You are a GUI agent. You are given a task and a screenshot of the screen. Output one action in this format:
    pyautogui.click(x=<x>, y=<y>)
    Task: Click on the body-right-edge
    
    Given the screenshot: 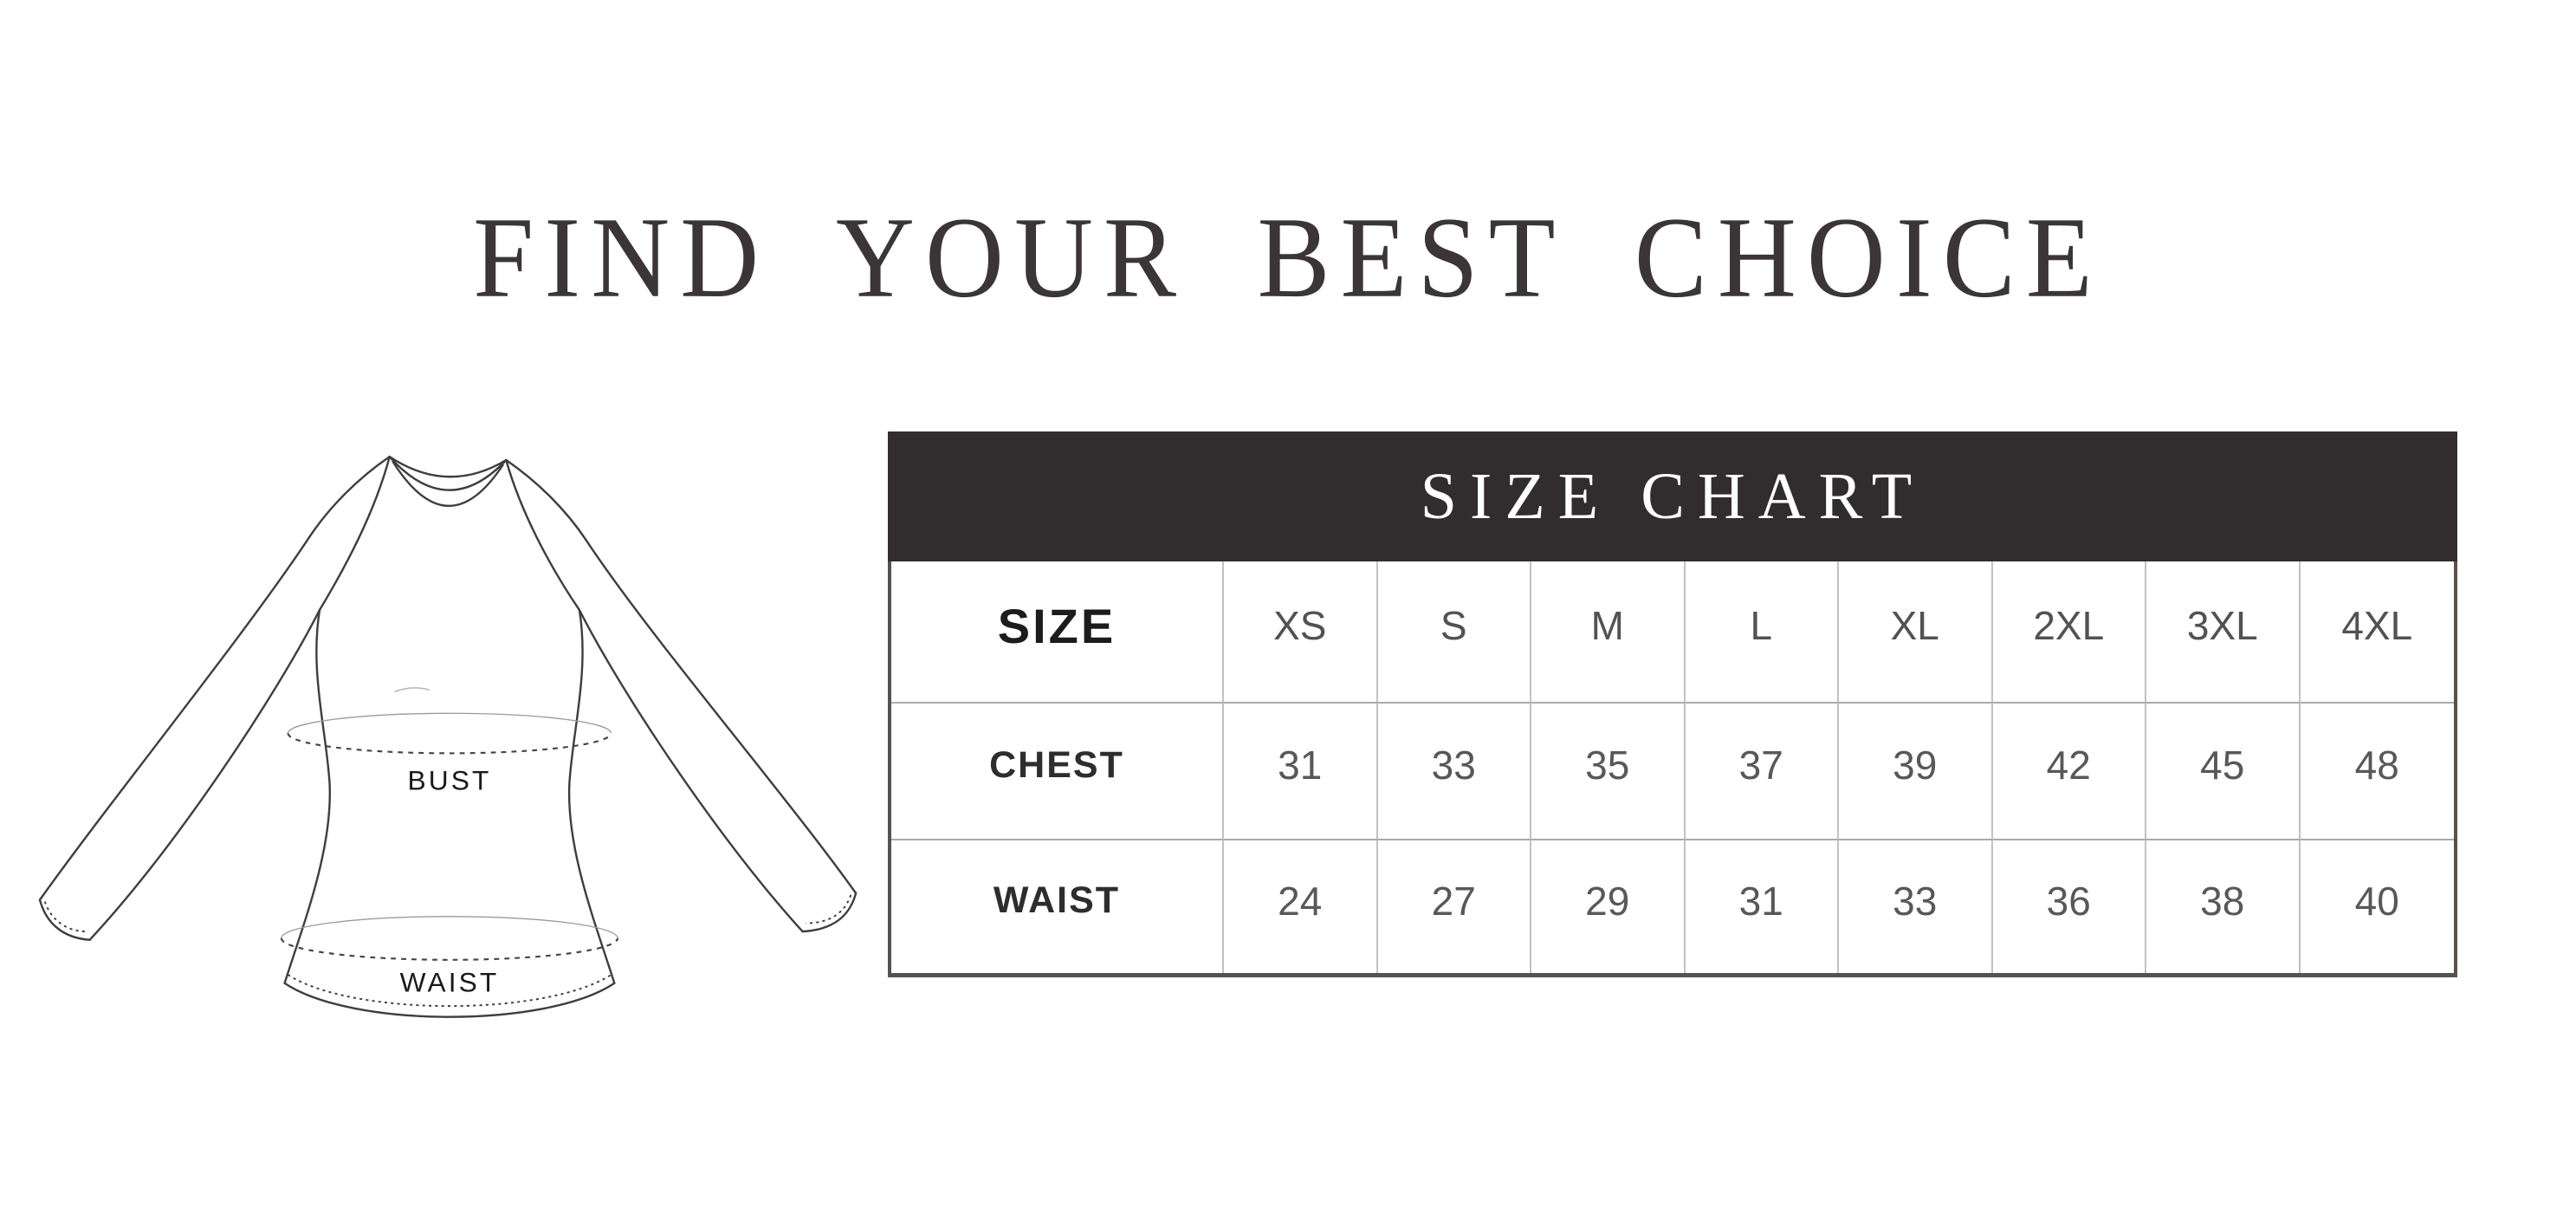 What is the action you would take?
    pyautogui.click(x=591, y=796)
    